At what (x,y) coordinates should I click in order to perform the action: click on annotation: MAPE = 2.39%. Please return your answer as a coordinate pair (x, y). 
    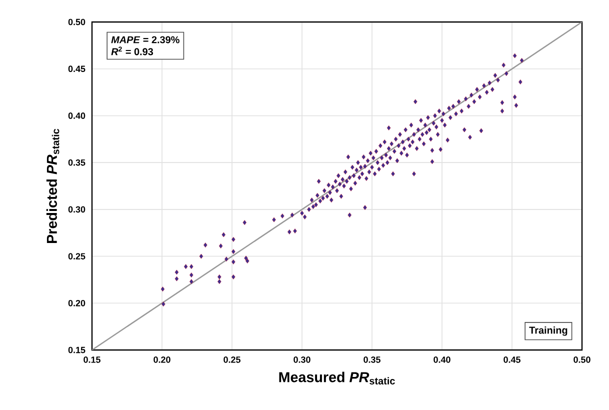
    Looking at the image, I should click on (145, 40).